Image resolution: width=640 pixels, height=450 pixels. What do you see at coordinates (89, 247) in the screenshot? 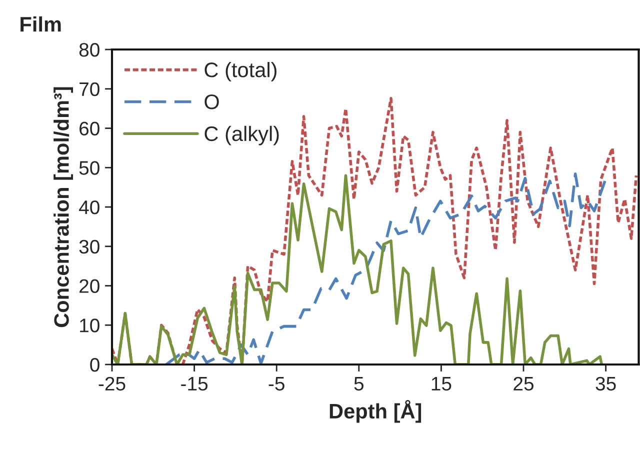
I see `y-tick-label: 30` at bounding box center [89, 247].